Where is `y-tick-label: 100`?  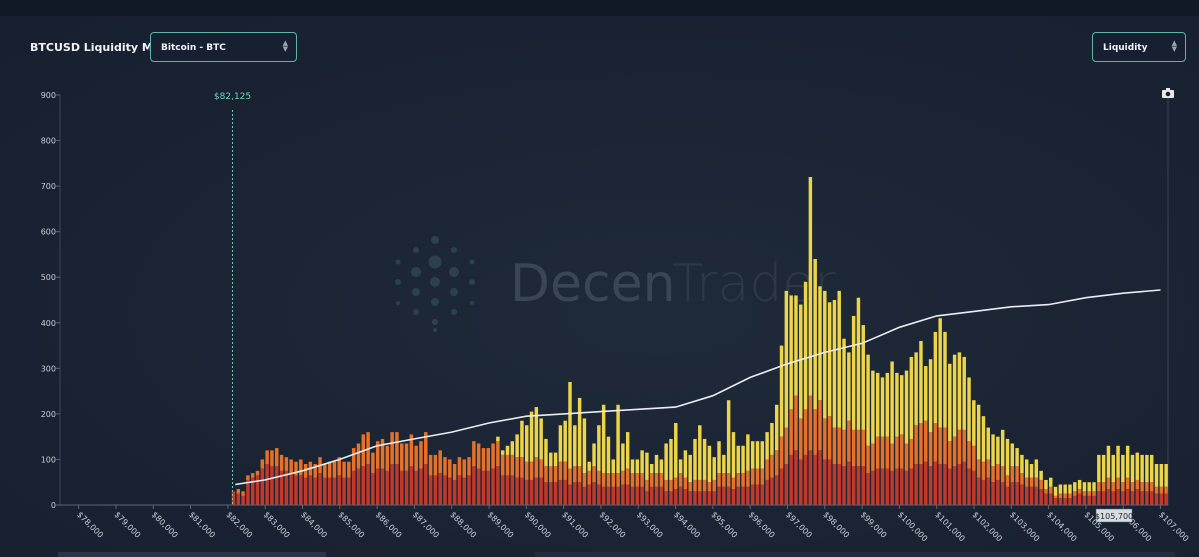
y-tick-label: 100 is located at coordinates (48, 459).